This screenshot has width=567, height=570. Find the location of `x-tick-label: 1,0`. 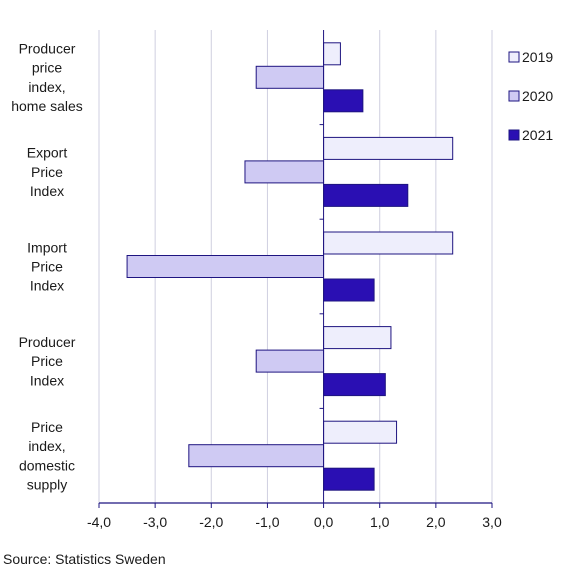

x-tick-label: 1,0 is located at coordinates (380, 522).